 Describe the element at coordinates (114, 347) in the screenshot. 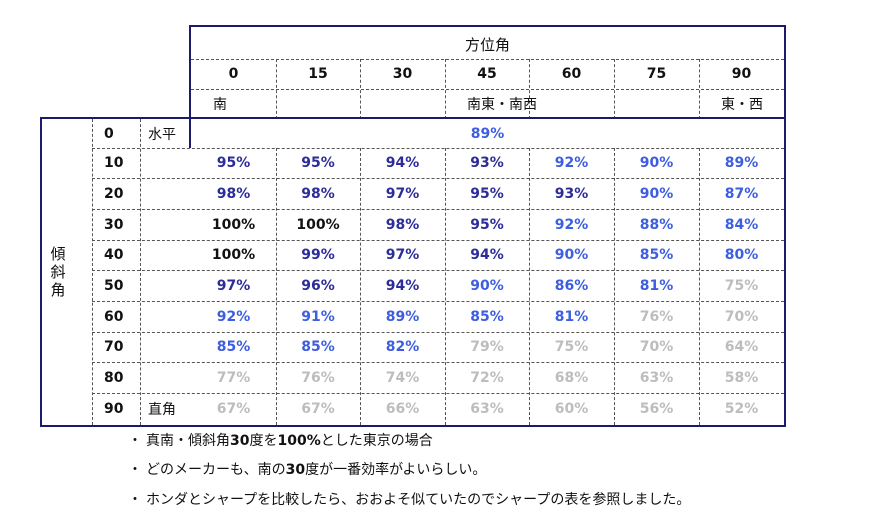

I see `tilt-value: 70` at that location.